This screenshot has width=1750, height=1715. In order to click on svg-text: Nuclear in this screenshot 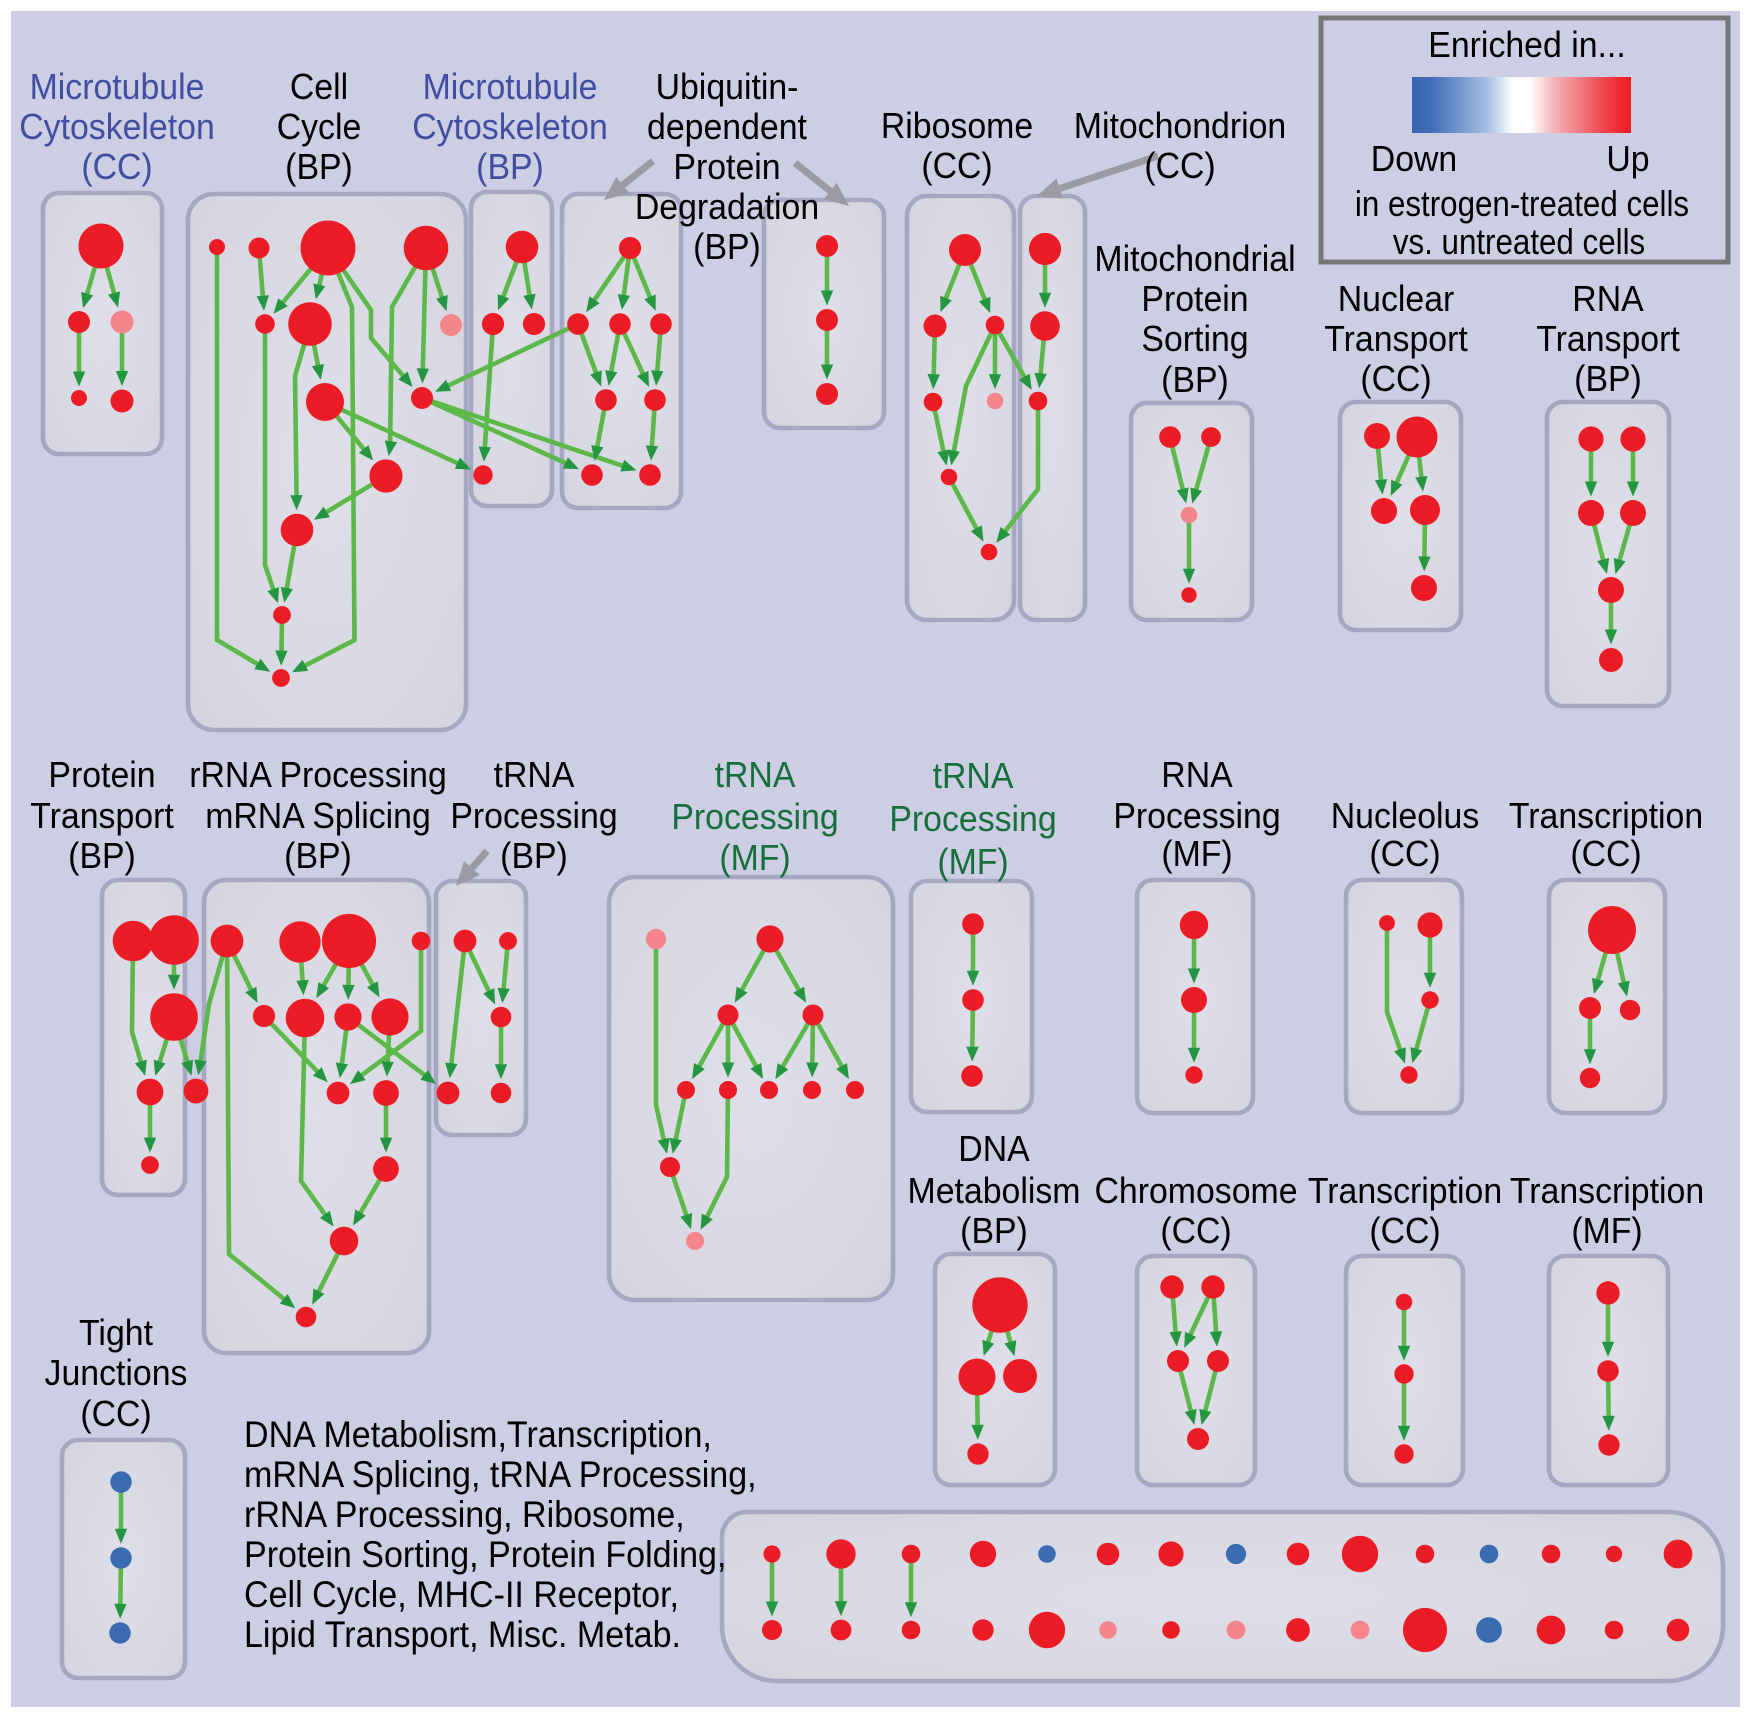, I will do `click(1396, 299)`.